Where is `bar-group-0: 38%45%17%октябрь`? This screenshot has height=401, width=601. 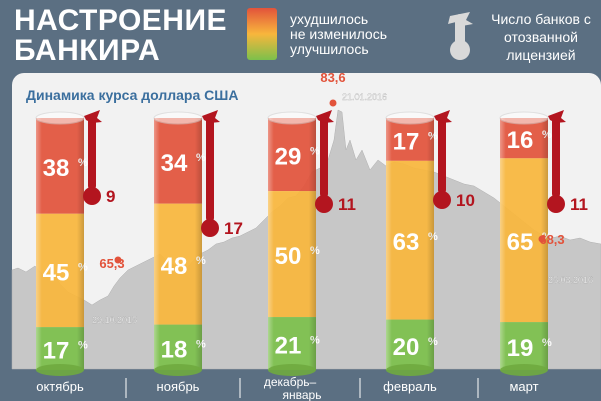
bar-group-0: 38%45%17%октябрь is located at coordinates (61, 252).